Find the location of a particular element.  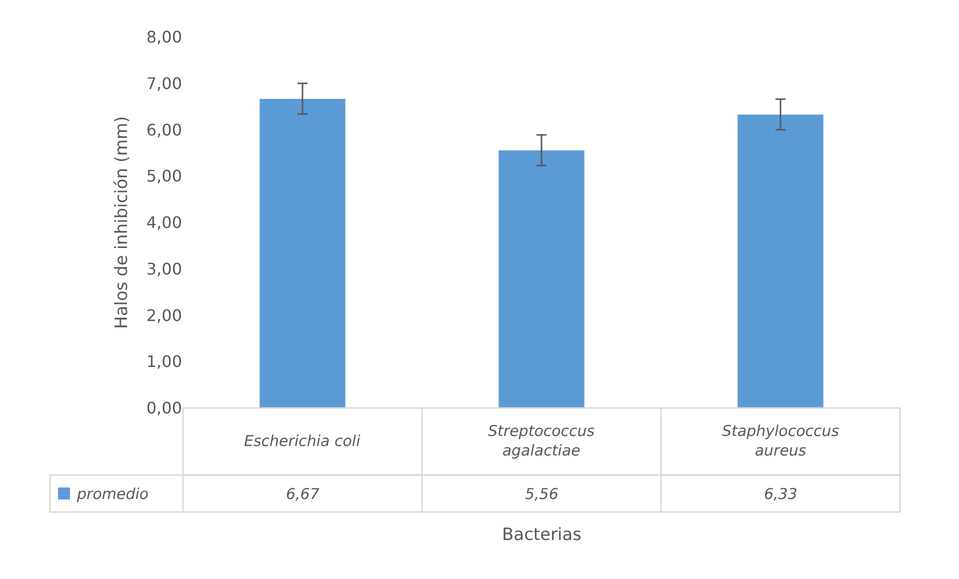

data-label: 6,67 is located at coordinates (303, 494).